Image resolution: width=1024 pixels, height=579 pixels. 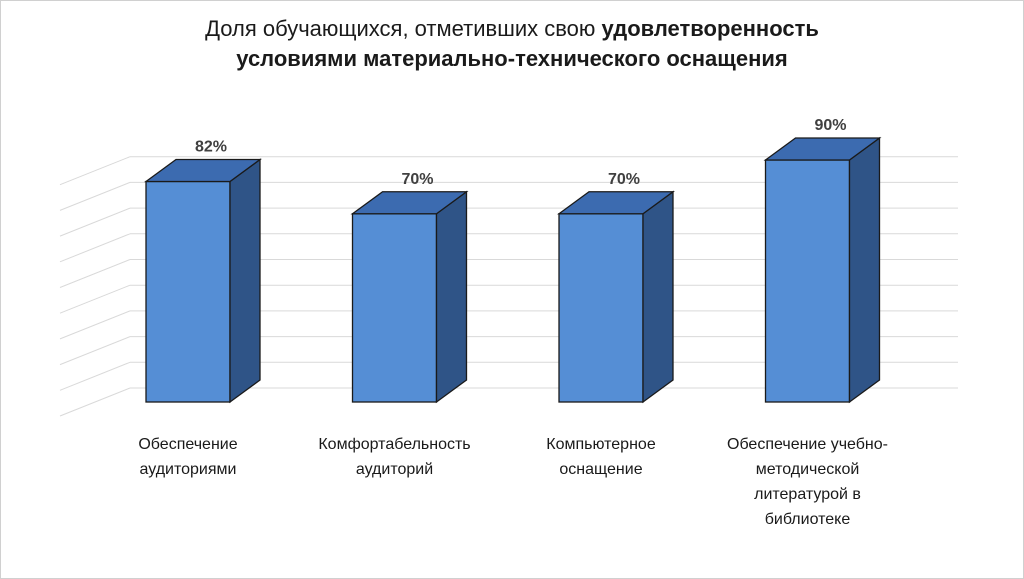 What do you see at coordinates (211, 147) in the screenshot?
I see `data-label: 82%` at bounding box center [211, 147].